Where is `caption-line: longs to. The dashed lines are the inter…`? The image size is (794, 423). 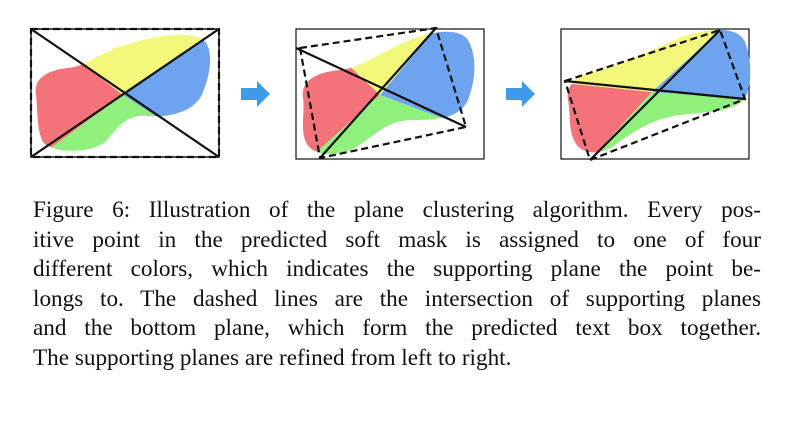
caption-line: longs to. The dashed lines are the inter… is located at coordinates (397, 298).